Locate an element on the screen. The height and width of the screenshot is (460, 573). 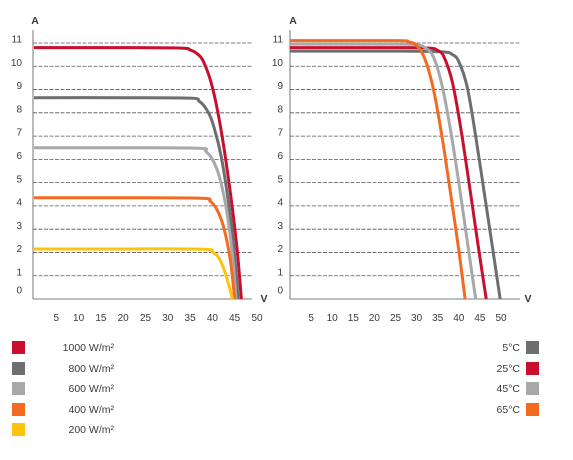
legend-label: 800 W/m² is located at coordinates (91, 368).